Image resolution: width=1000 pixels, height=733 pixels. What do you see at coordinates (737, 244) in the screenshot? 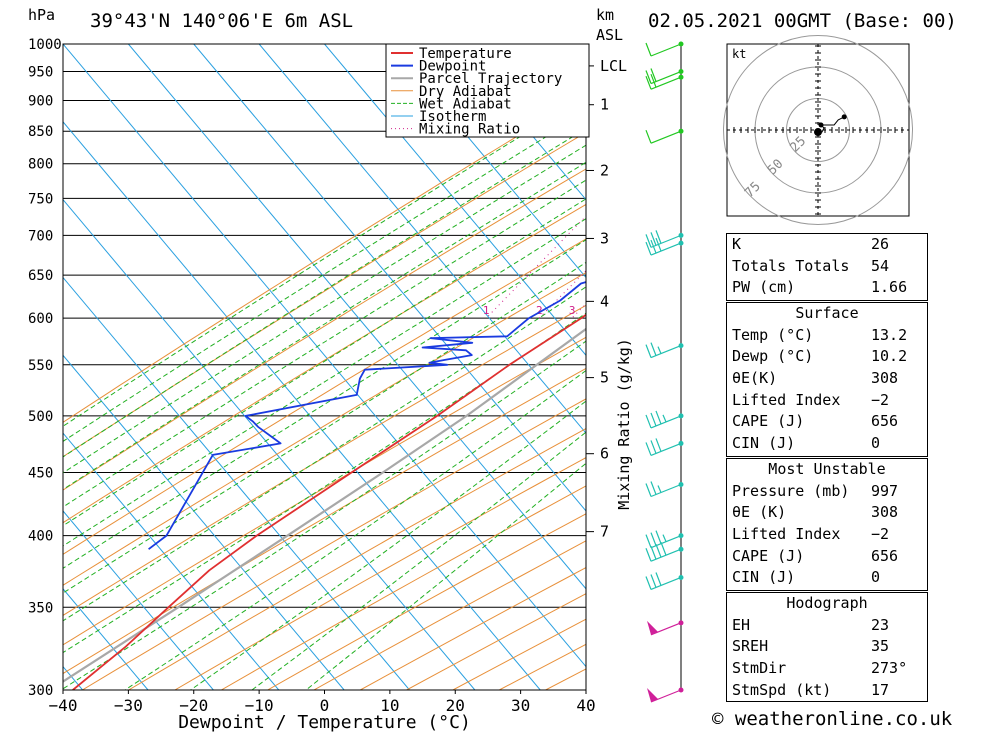
I see `stat-label: K` at bounding box center [737, 244].